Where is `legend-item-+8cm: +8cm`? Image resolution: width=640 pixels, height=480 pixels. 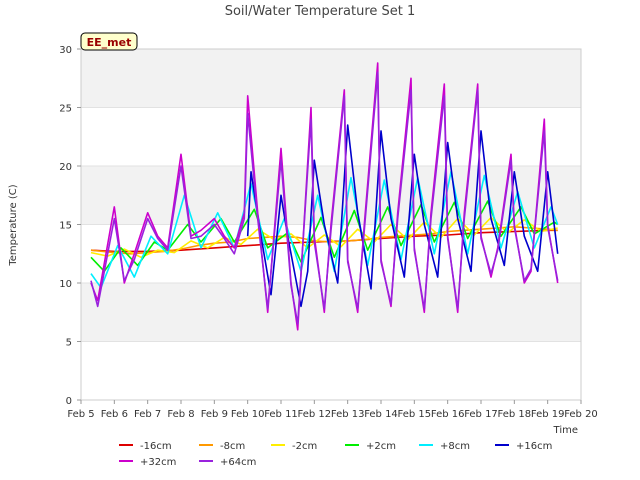 legend-item-+8cm: +8cm is located at coordinates (444, 446).